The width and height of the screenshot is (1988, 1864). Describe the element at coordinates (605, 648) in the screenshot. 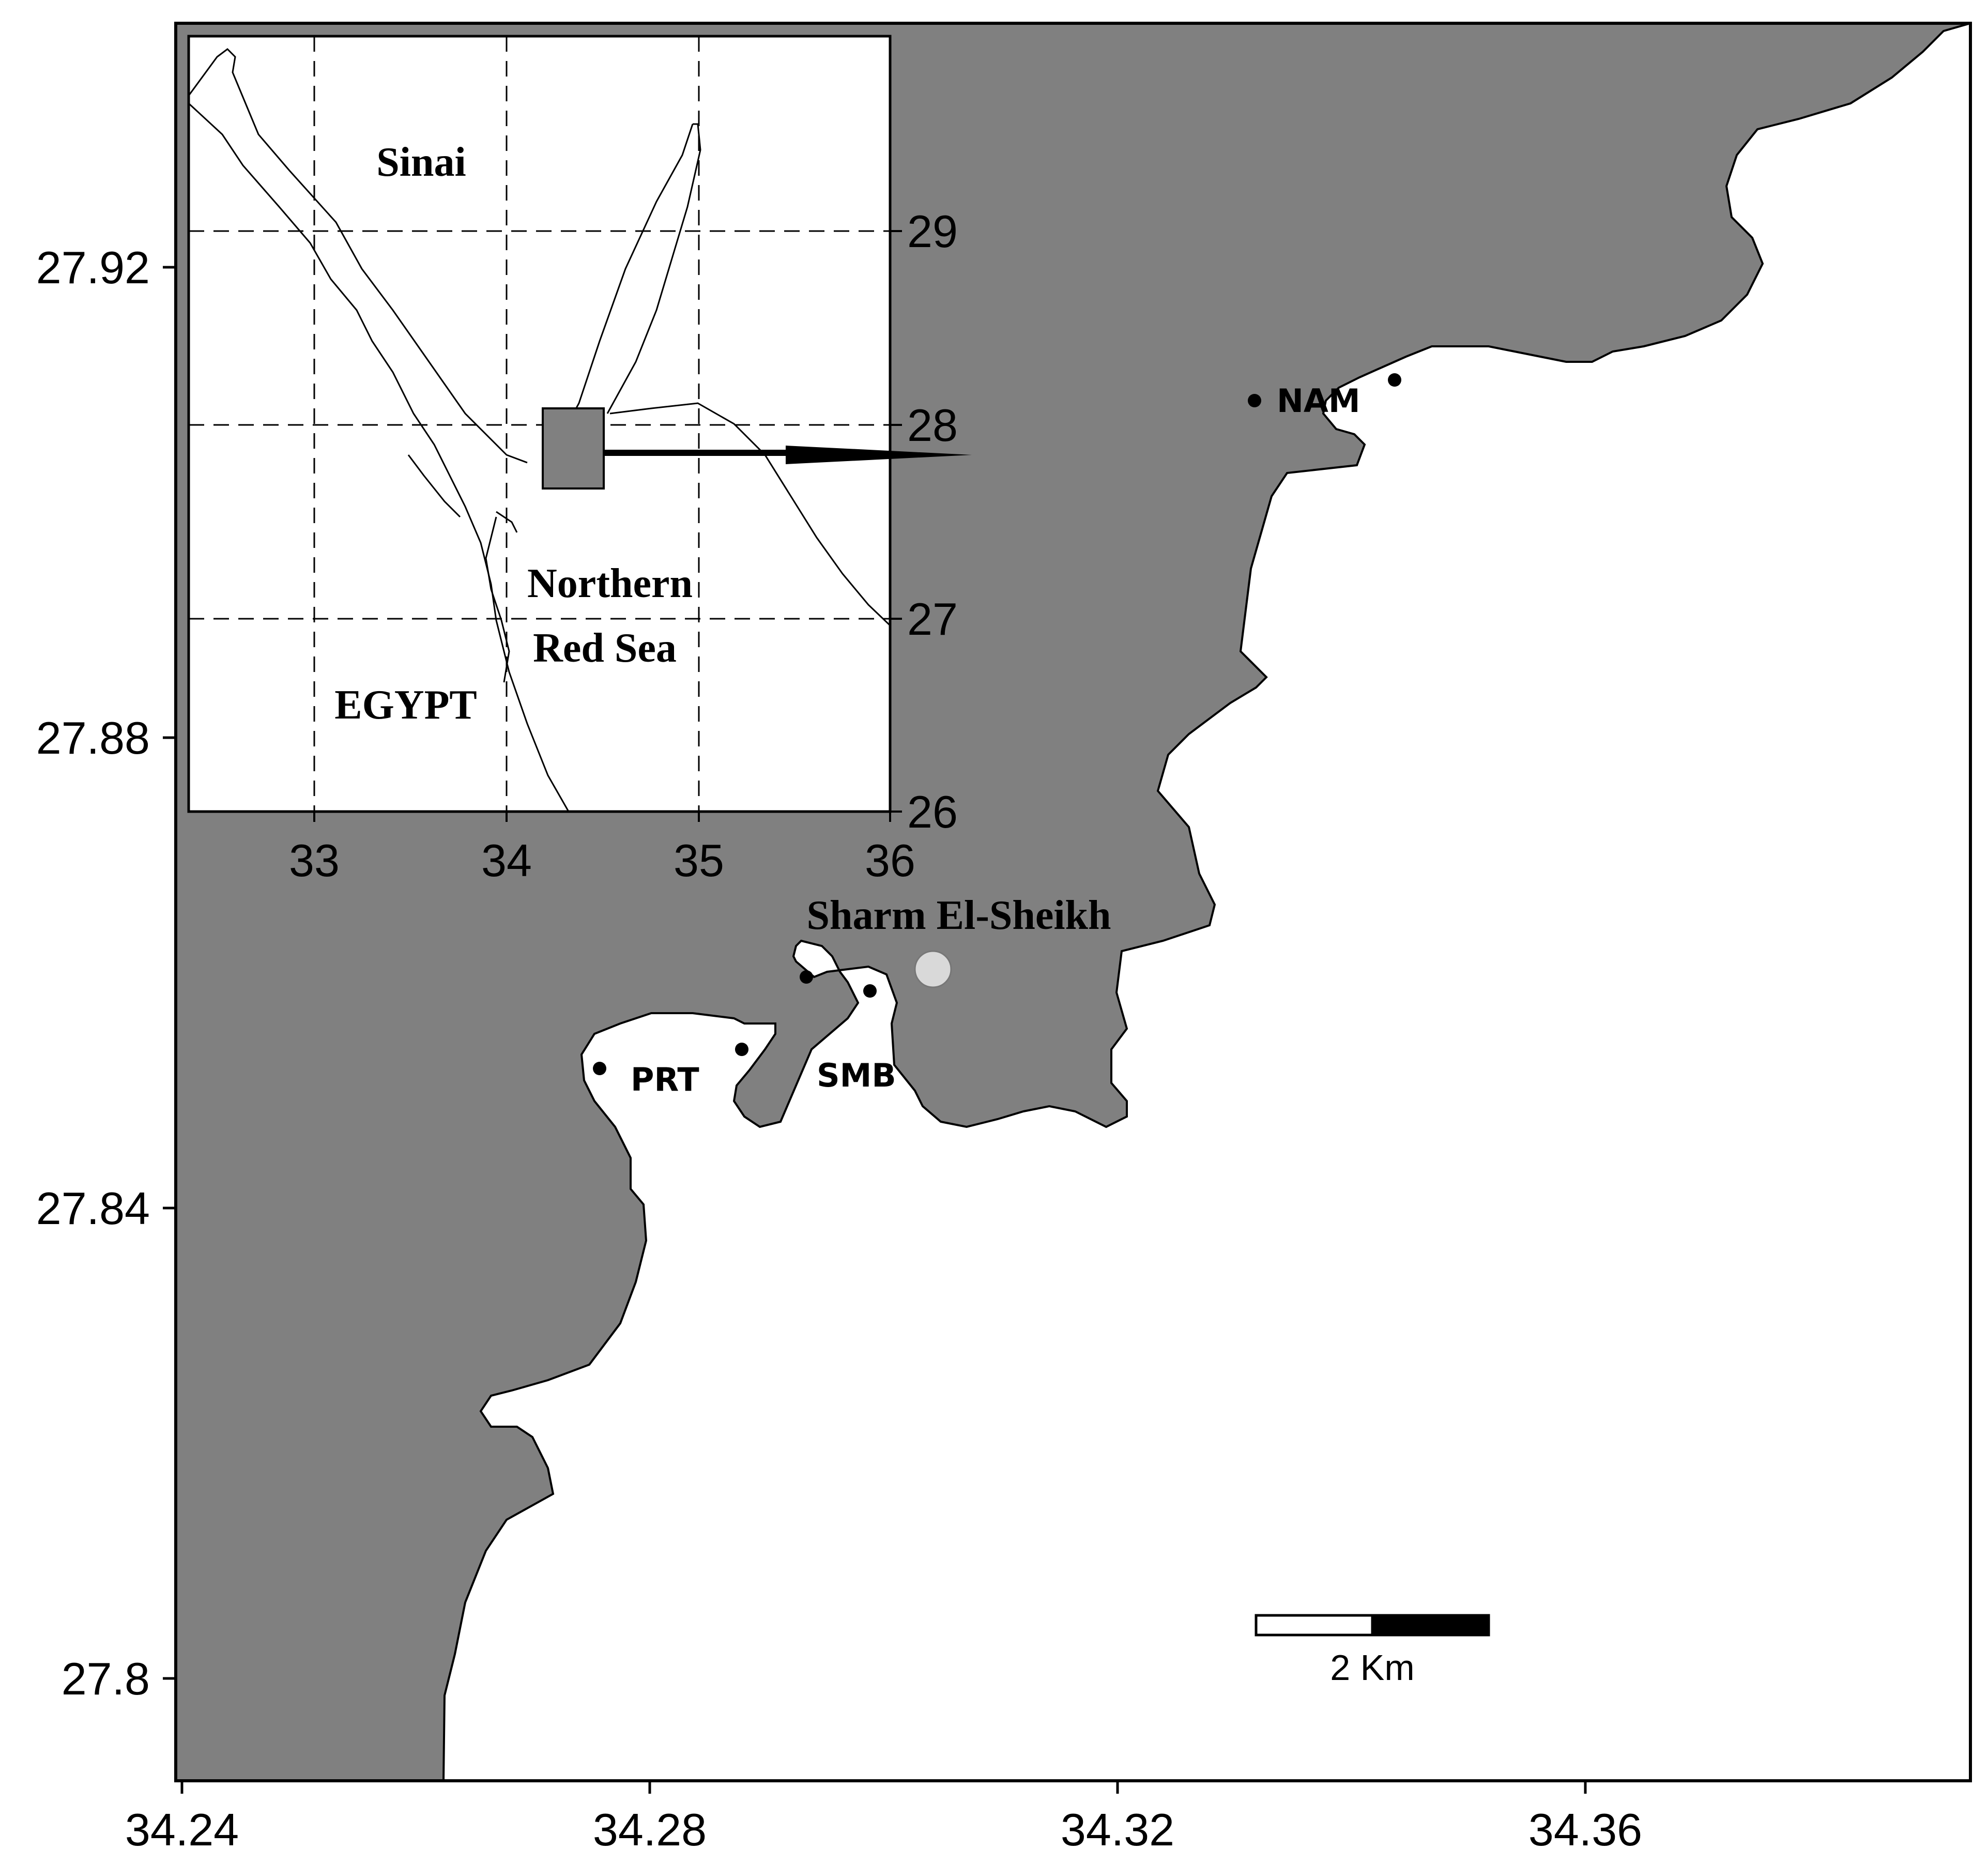

I see `inset-label-sea-line2: Red Sea` at that location.